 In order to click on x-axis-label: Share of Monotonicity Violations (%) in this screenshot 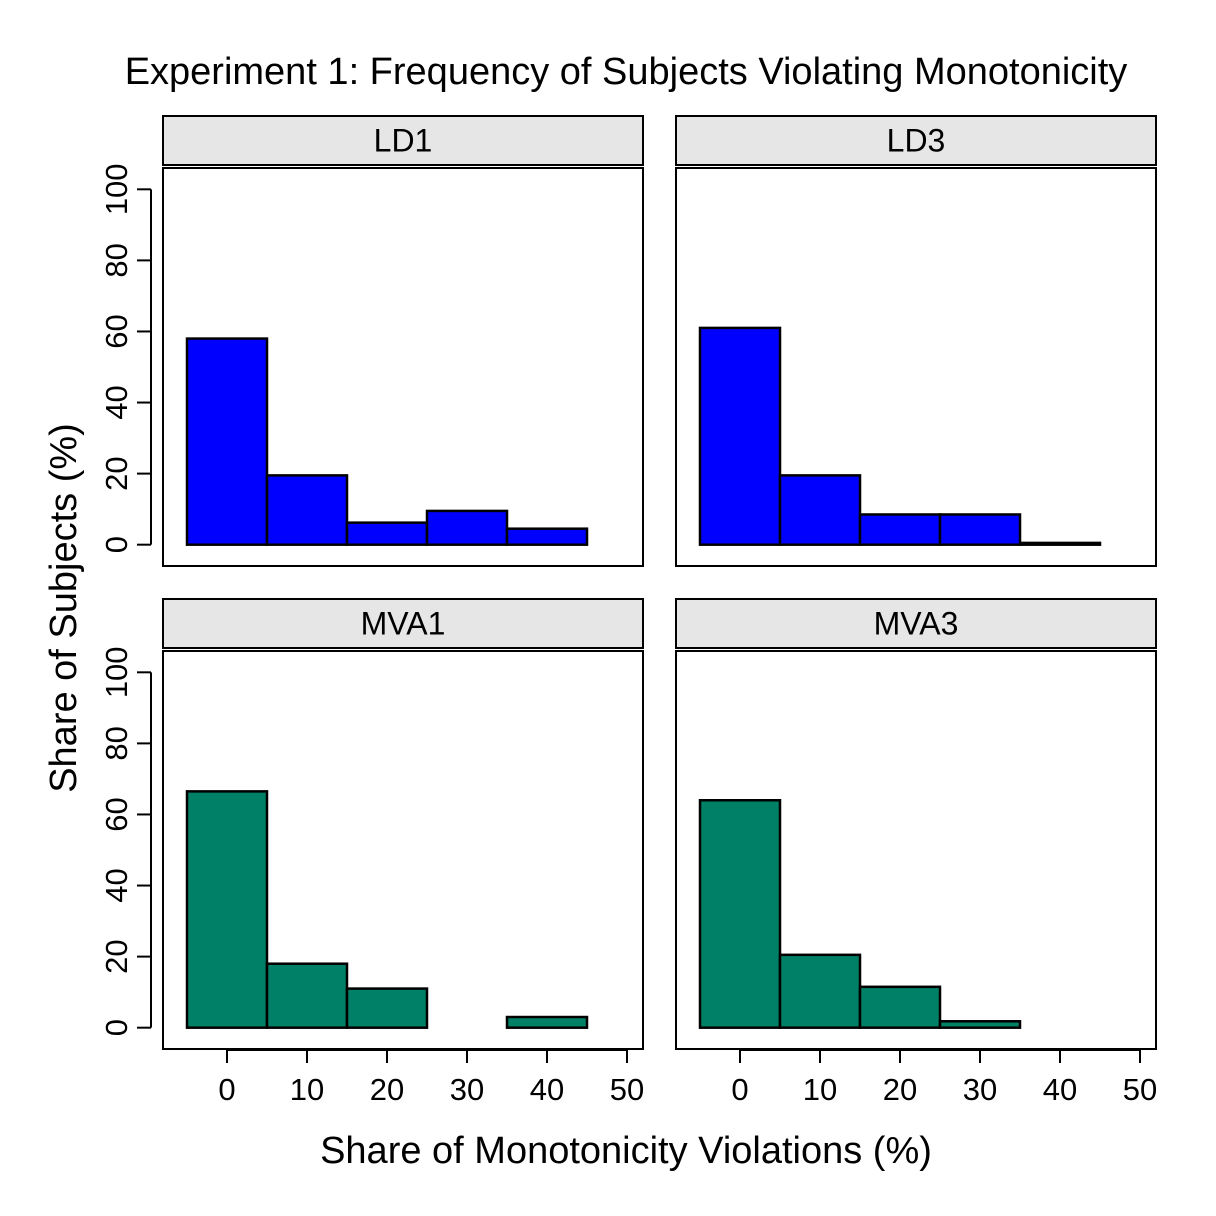, I will do `click(626, 1151)`.